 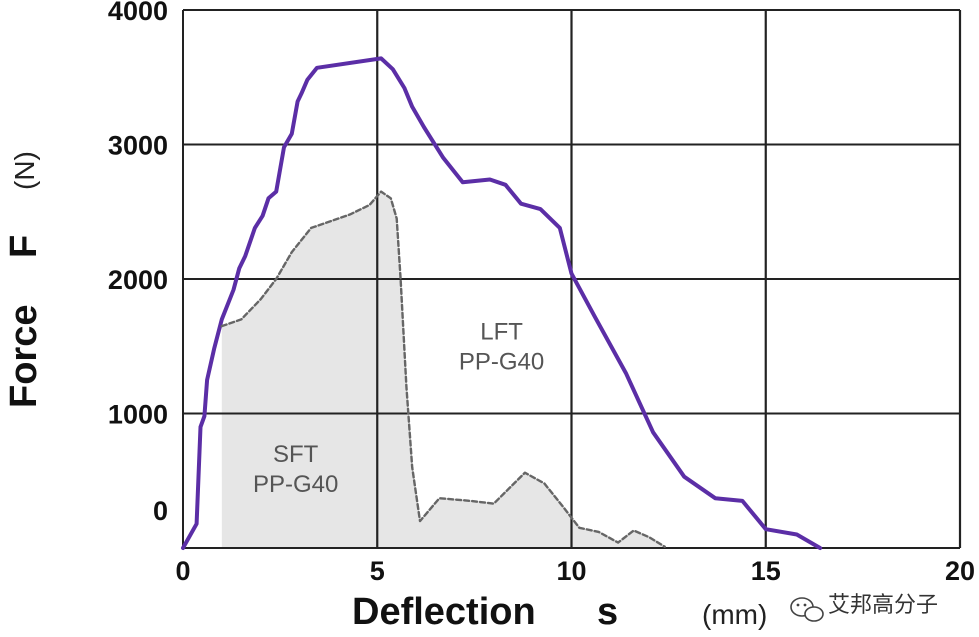 I want to click on x-tick-label: 5, so click(x=377, y=571).